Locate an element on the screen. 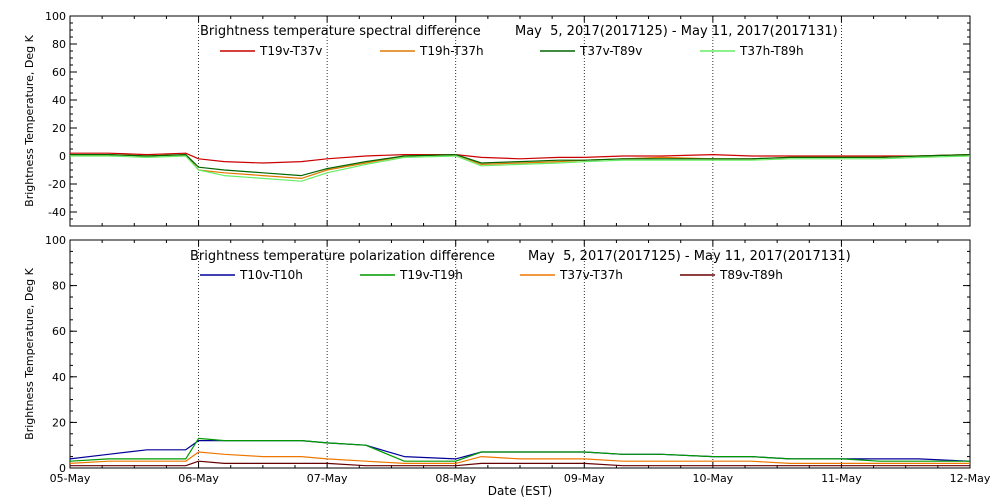 This screenshot has width=1000, height=500. x-tick-label-06-may: 06-May is located at coordinates (198, 478).